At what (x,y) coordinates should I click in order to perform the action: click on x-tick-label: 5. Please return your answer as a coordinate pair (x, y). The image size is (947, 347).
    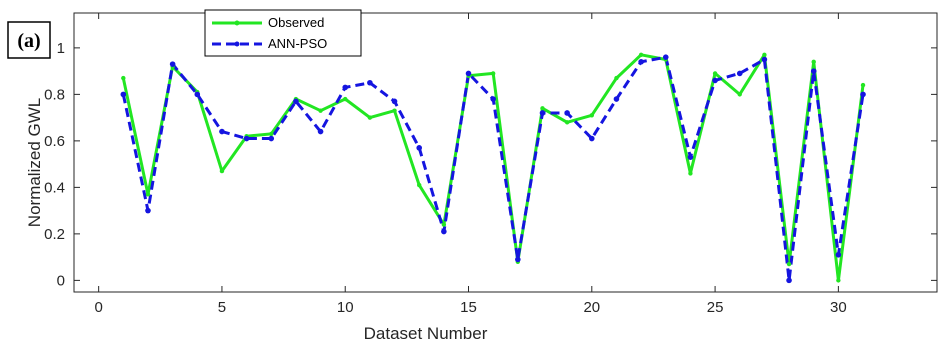
    Looking at the image, I should click on (222, 307).